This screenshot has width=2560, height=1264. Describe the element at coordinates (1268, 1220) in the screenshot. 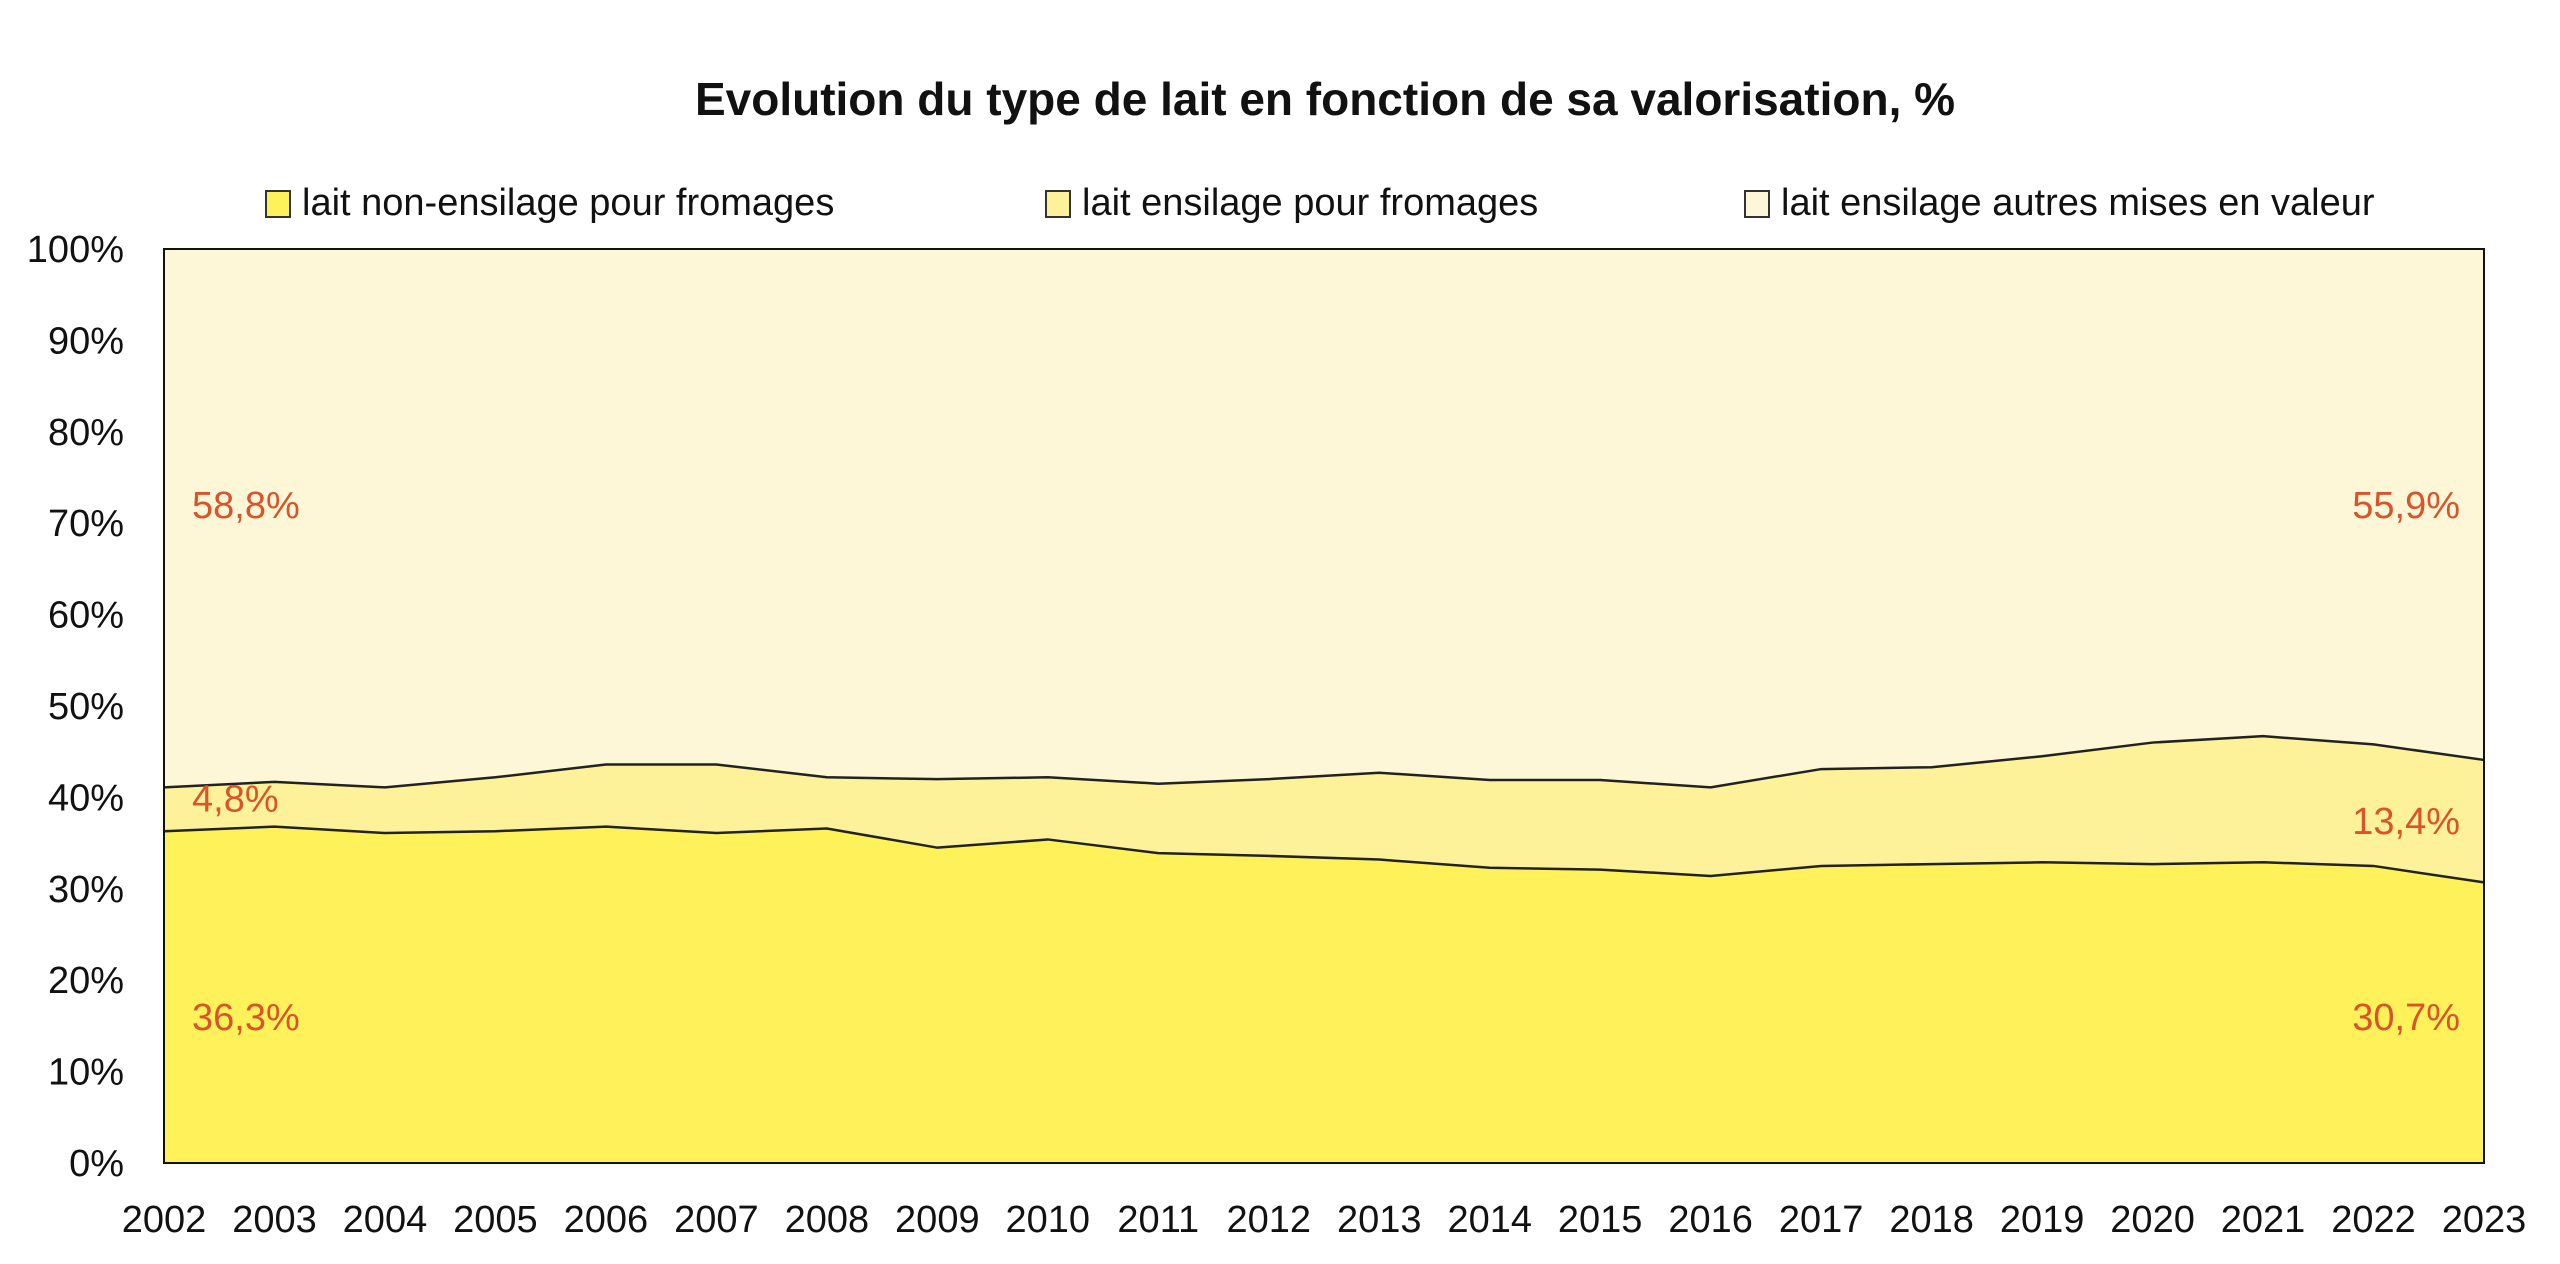

I see `x-tick-label: 2012` at that location.